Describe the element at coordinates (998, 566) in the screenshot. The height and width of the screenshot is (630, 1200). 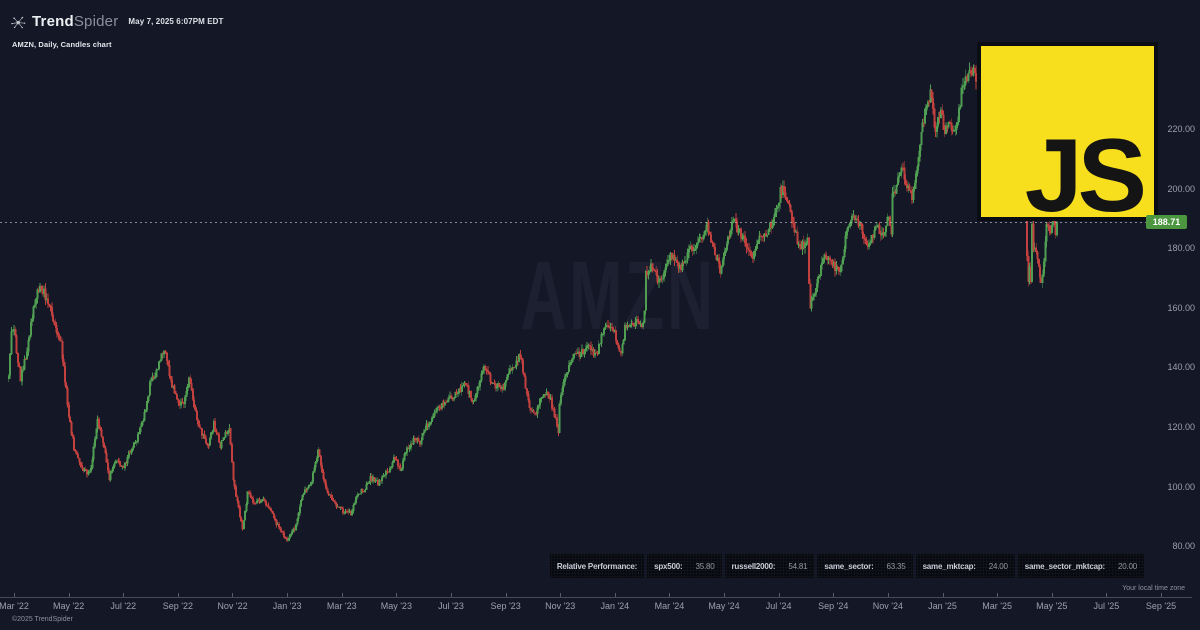
I see `perf-item-value: 24.00` at that location.